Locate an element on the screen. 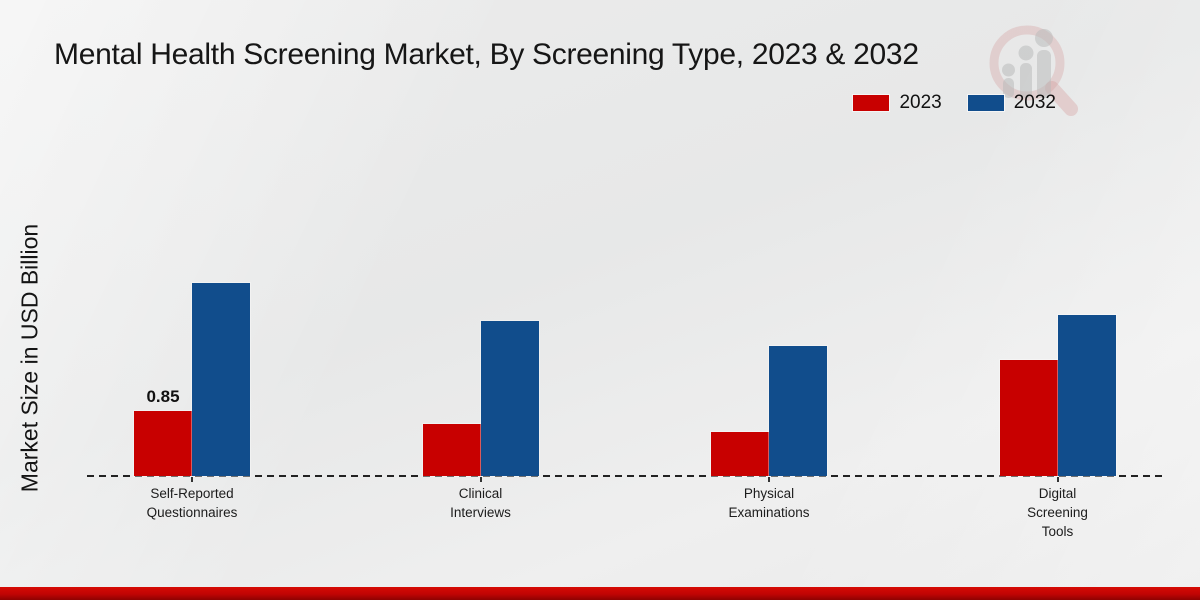  footer-red-band is located at coordinates (600, 593).